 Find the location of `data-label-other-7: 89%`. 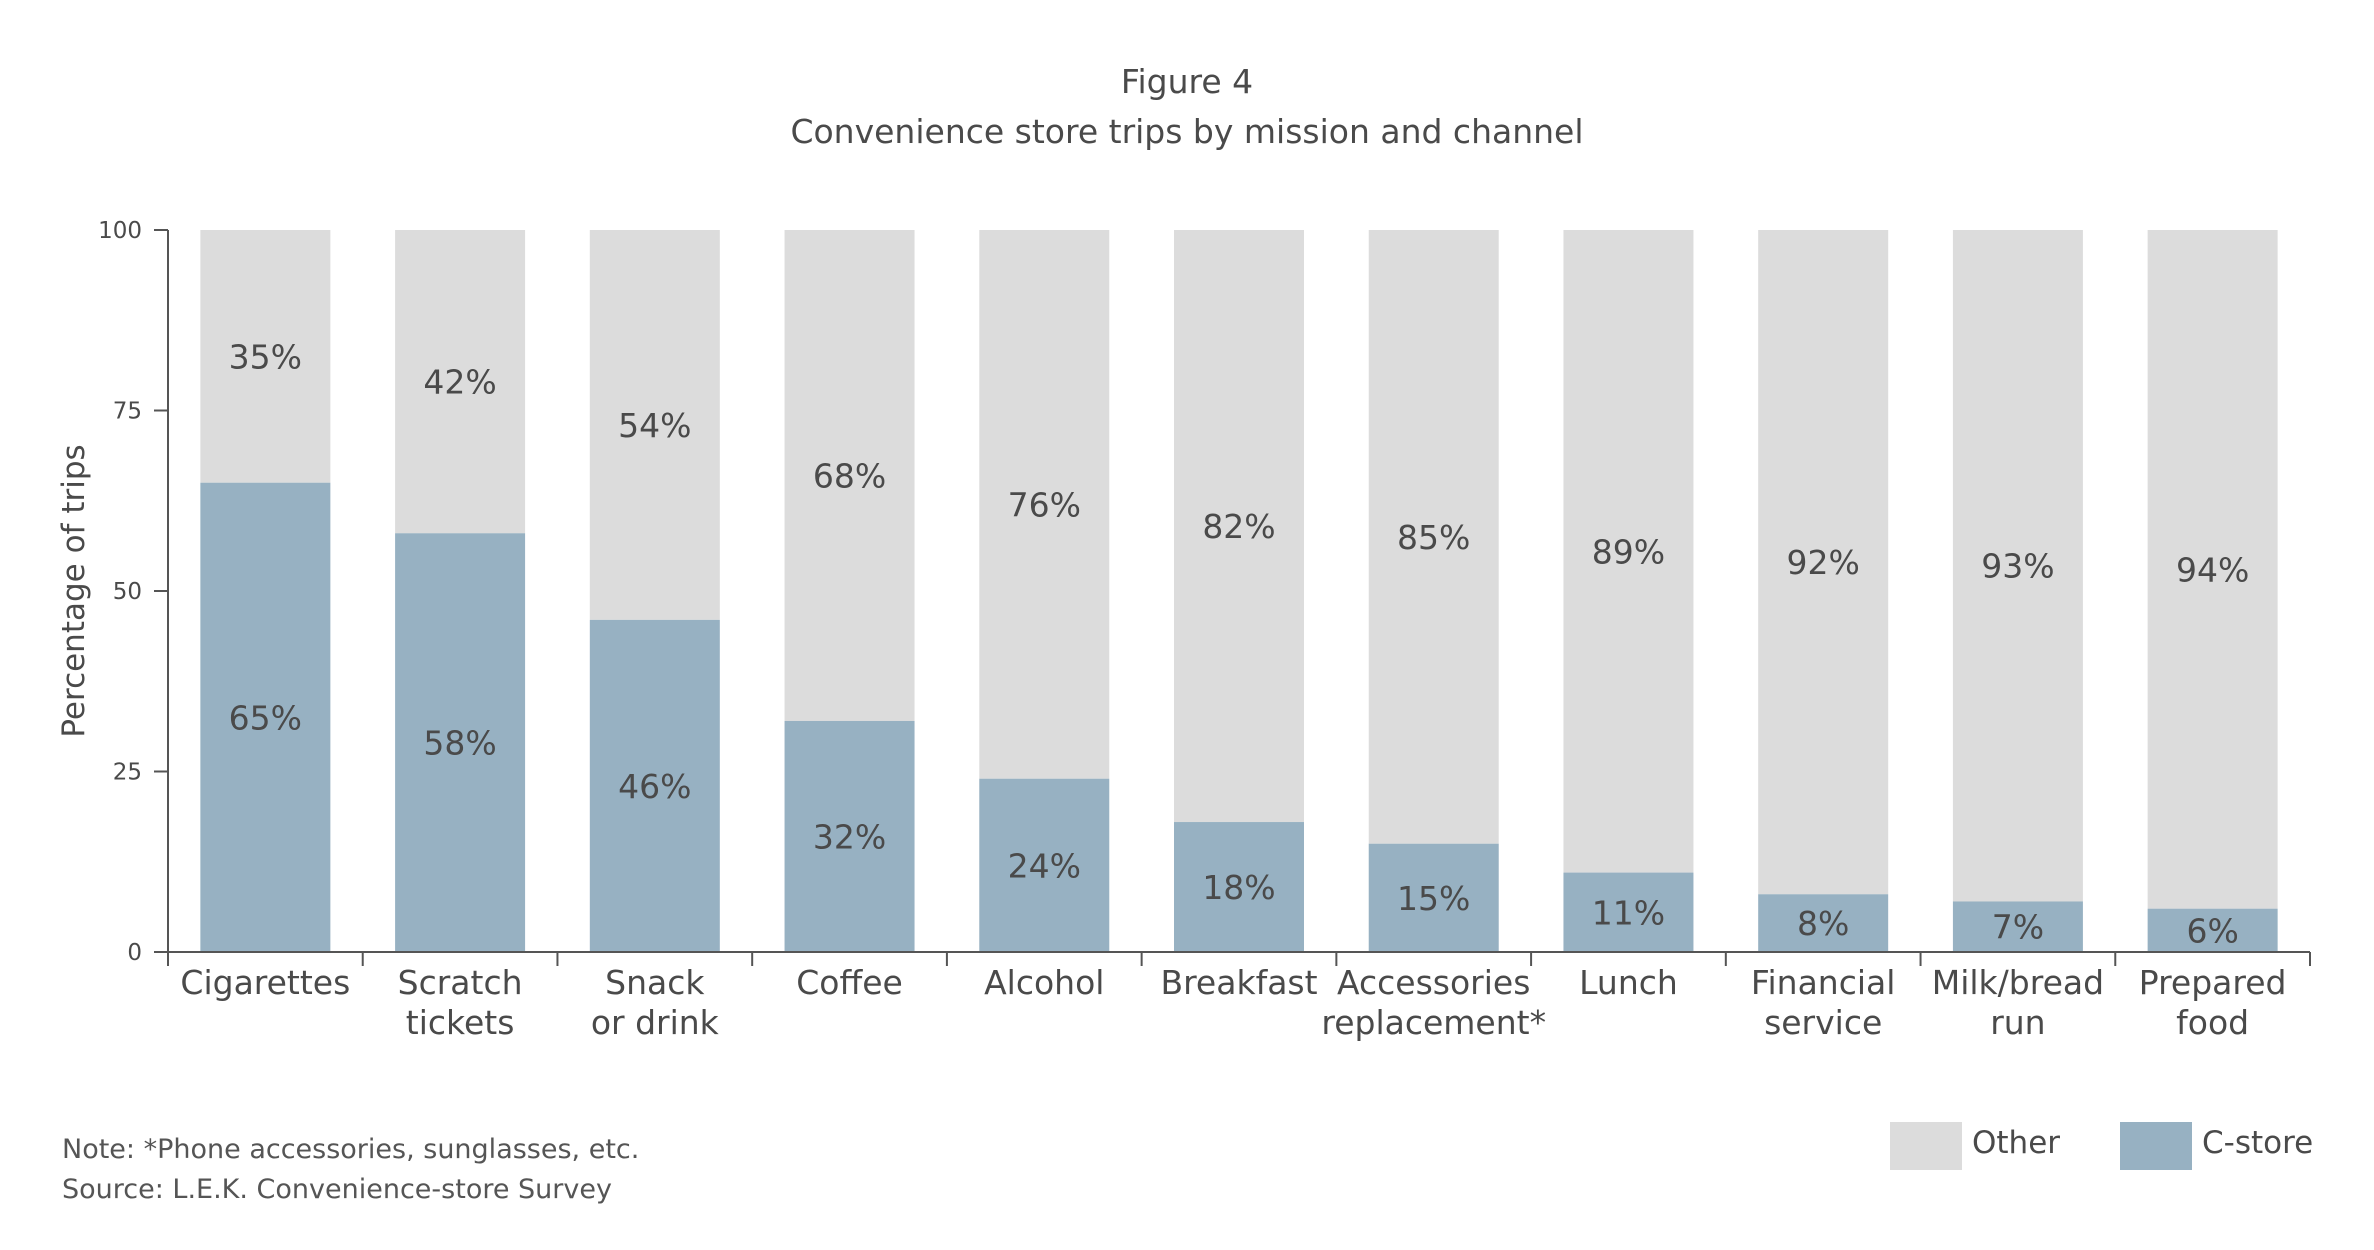

data-label-other-7: 89% is located at coordinates (1628, 551).